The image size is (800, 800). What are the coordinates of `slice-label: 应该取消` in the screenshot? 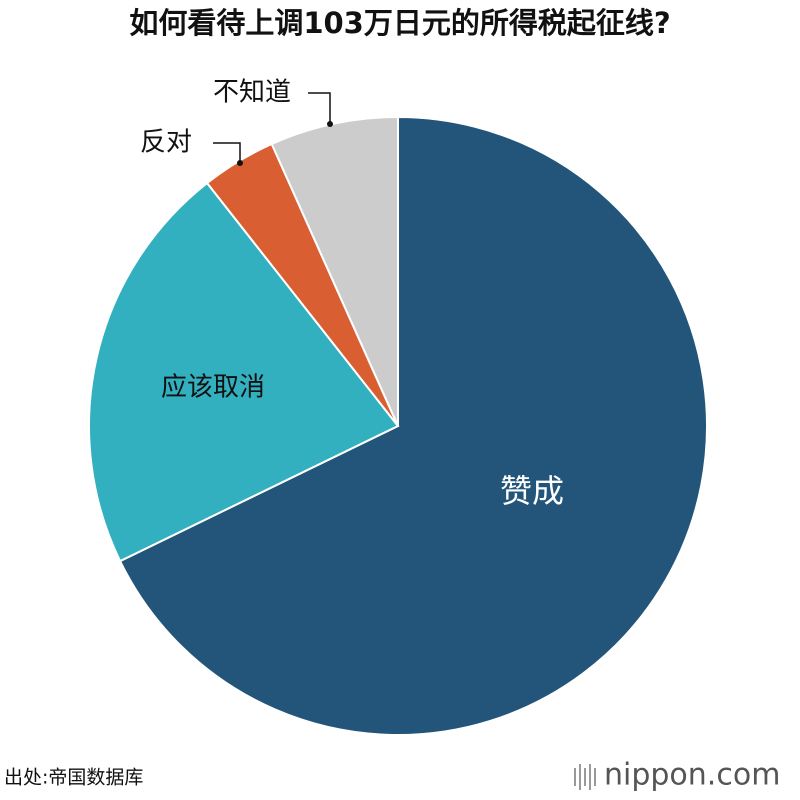 It's located at (213, 388).